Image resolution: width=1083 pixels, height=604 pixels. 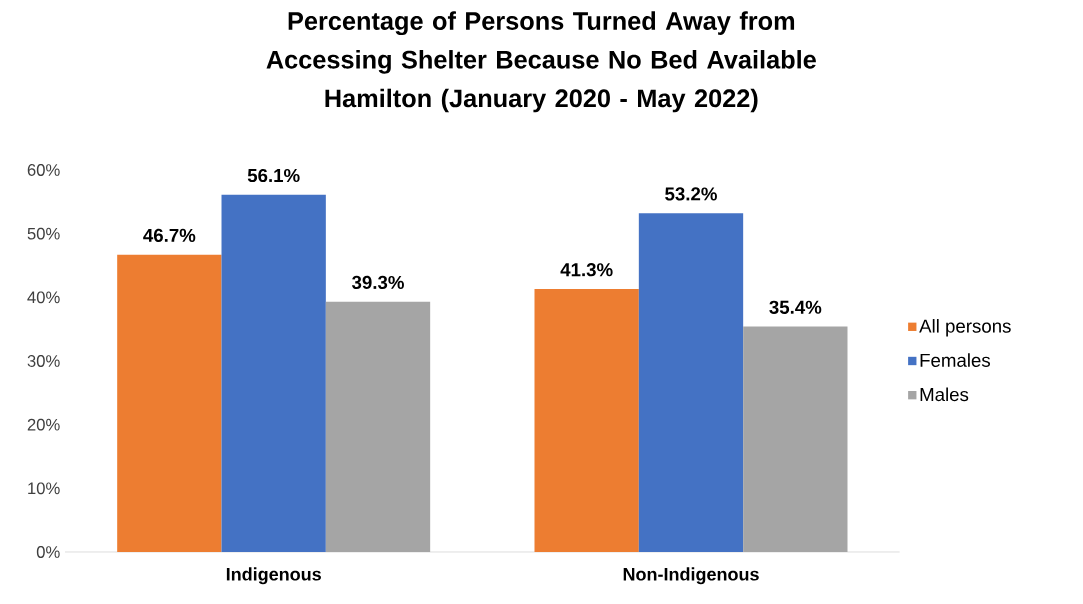 What do you see at coordinates (965, 328) in the screenshot?
I see `legend-label: All persons` at bounding box center [965, 328].